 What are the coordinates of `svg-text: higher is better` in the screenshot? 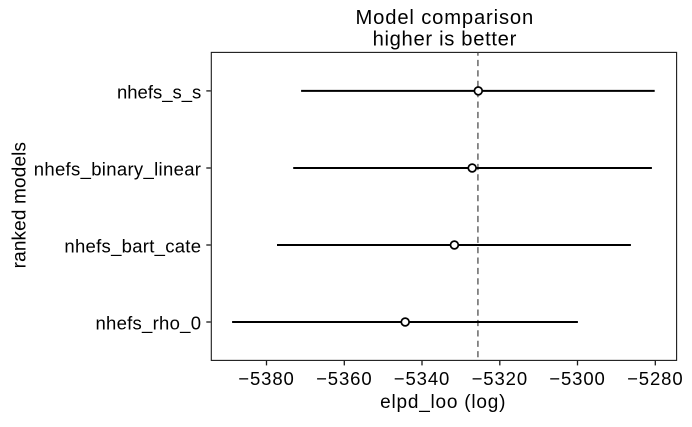 It's located at (445, 39).